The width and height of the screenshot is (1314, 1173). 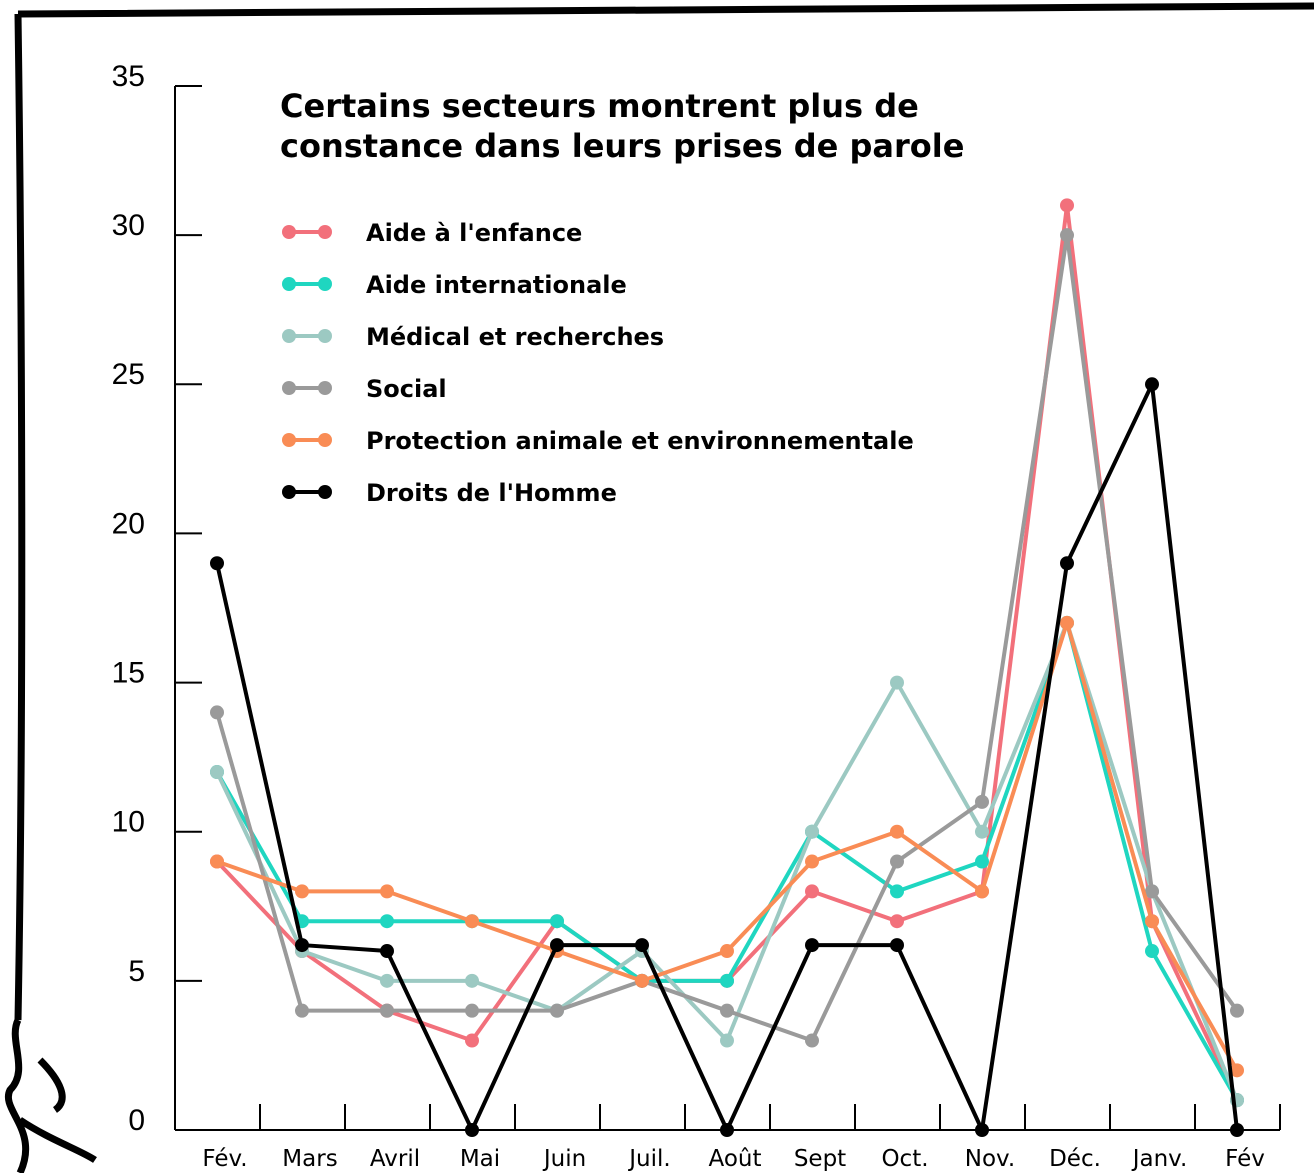 What do you see at coordinates (128, 374) in the screenshot?
I see `y-tick-label: 25` at bounding box center [128, 374].